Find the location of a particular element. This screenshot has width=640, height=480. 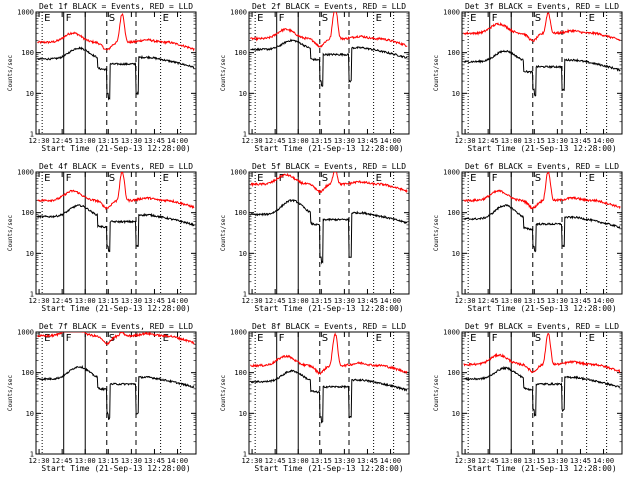

panel-title: Det 1f BLACK = Events, RED = LLD is located at coordinates (116, 6).